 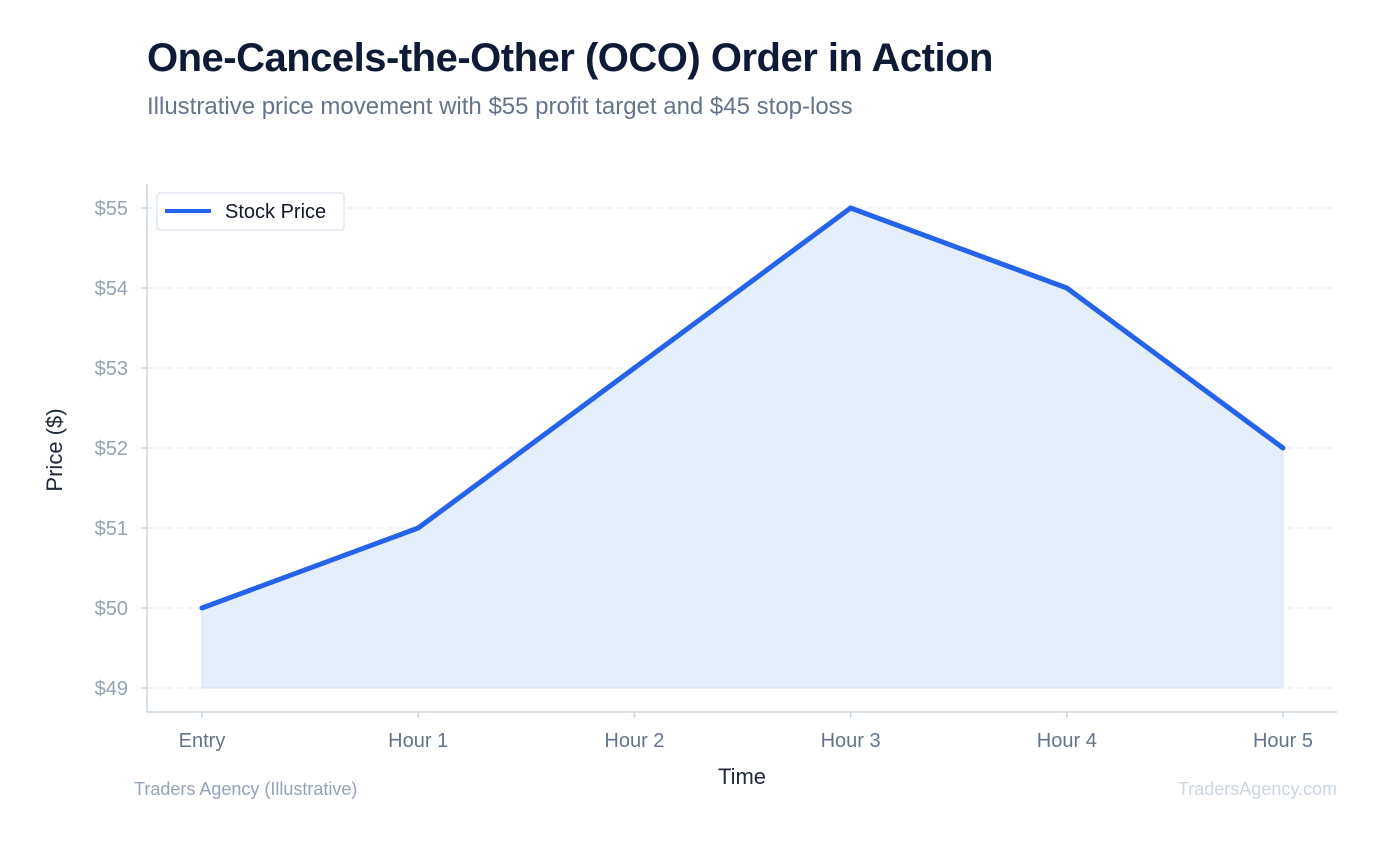 What do you see at coordinates (746, 732) in the screenshot?
I see `x-axis-ticks: Entry Hour 1 Hour 2 Hour 3 Hour 4 Hour 5` at bounding box center [746, 732].